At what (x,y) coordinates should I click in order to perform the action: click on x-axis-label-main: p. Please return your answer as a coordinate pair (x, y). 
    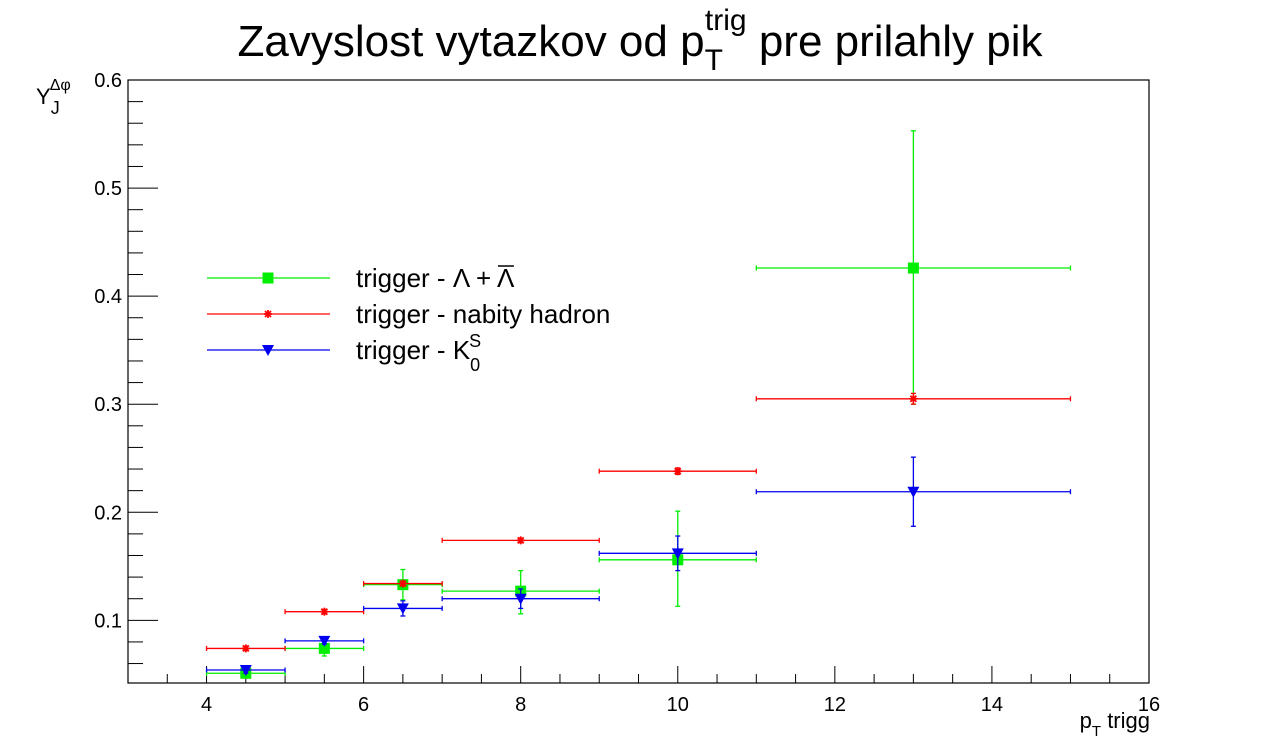
    Looking at the image, I should click on (1086, 720).